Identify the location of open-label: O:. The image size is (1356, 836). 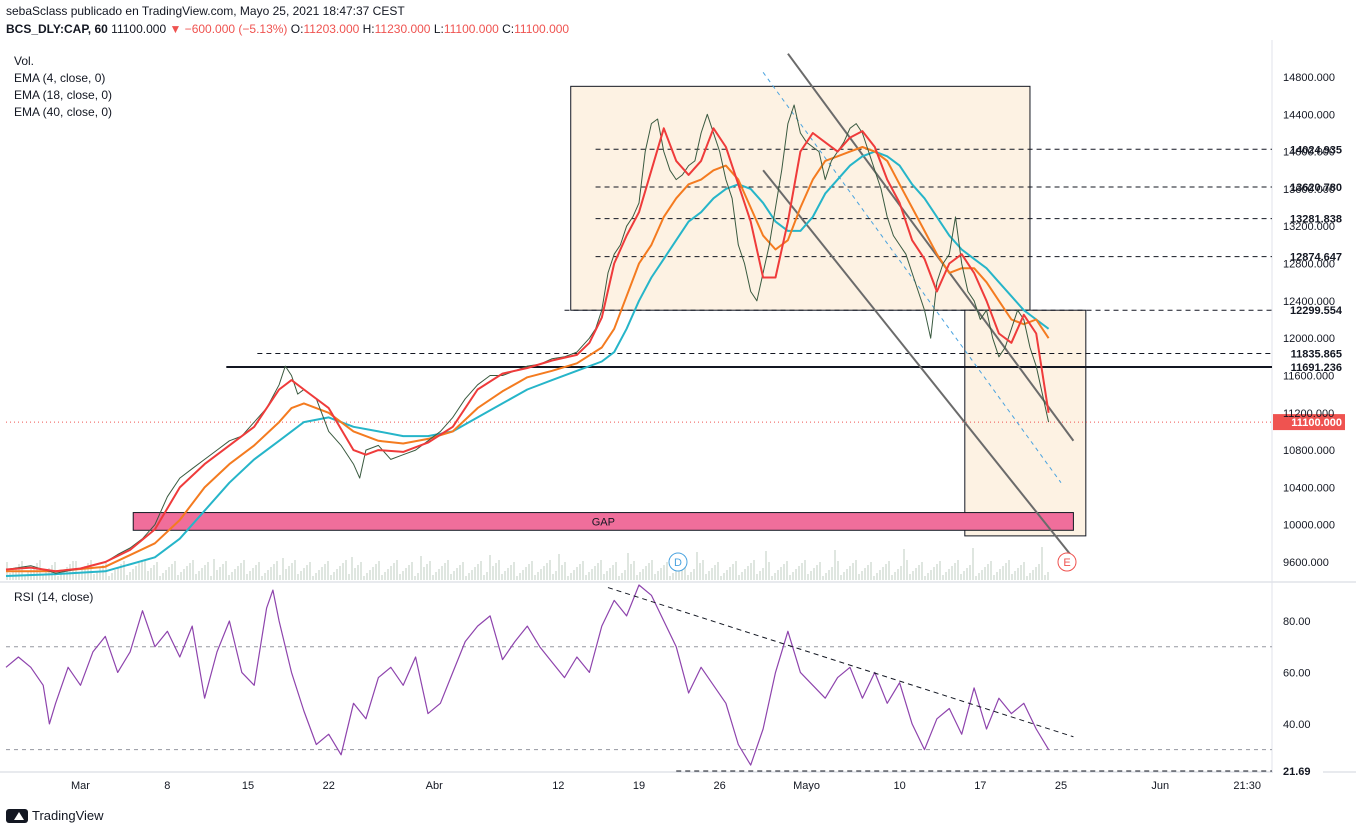
(297, 29).